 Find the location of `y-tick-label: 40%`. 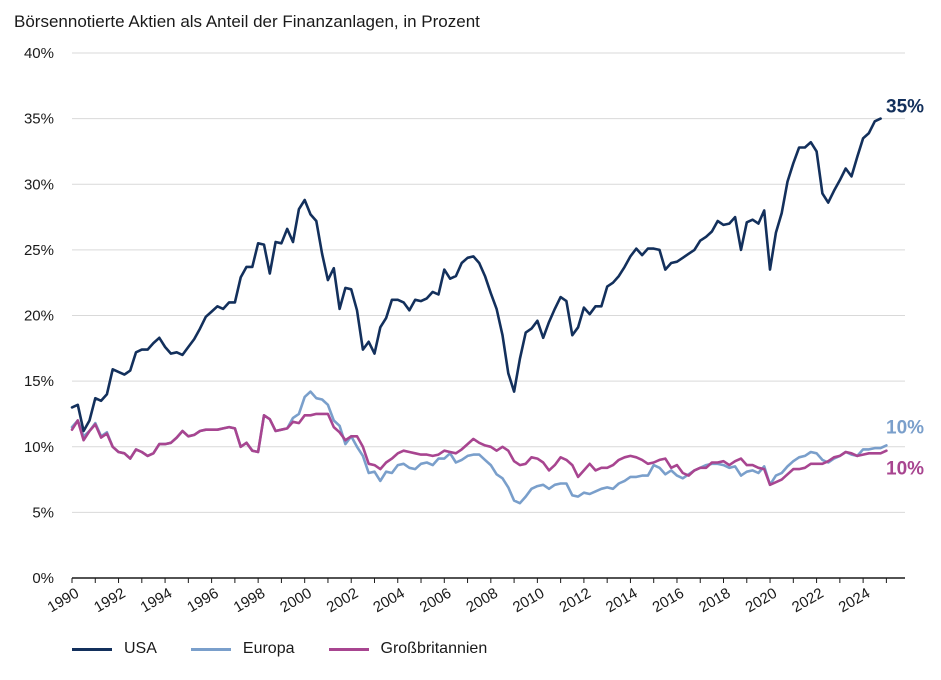

y-tick-label: 40% is located at coordinates (39, 53).